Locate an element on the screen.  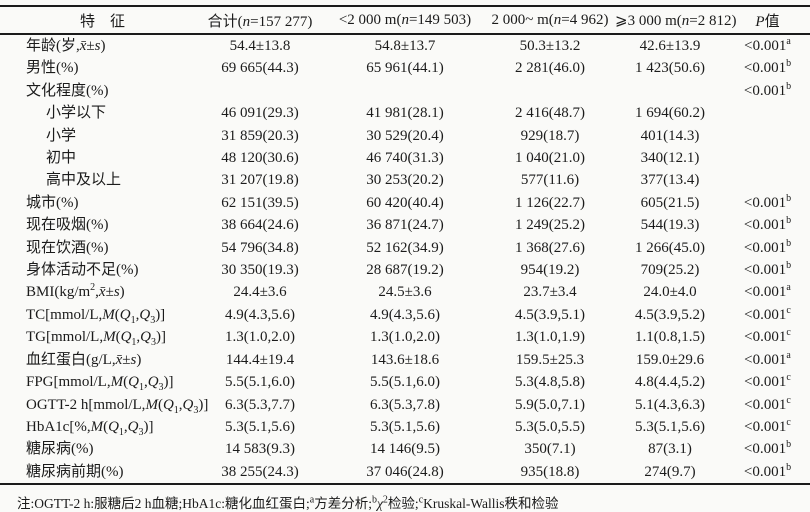
row-label-cell: HbA1c[%,M(Q1,Q3)] is located at coordinates (90, 428).